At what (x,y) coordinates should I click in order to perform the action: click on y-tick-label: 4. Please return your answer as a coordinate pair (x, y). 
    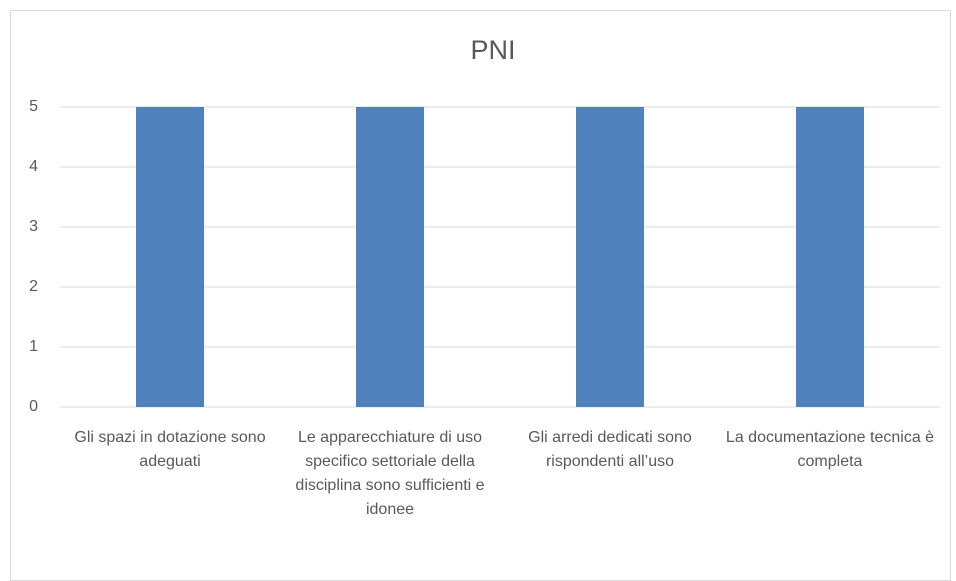
    Looking at the image, I should click on (33, 166).